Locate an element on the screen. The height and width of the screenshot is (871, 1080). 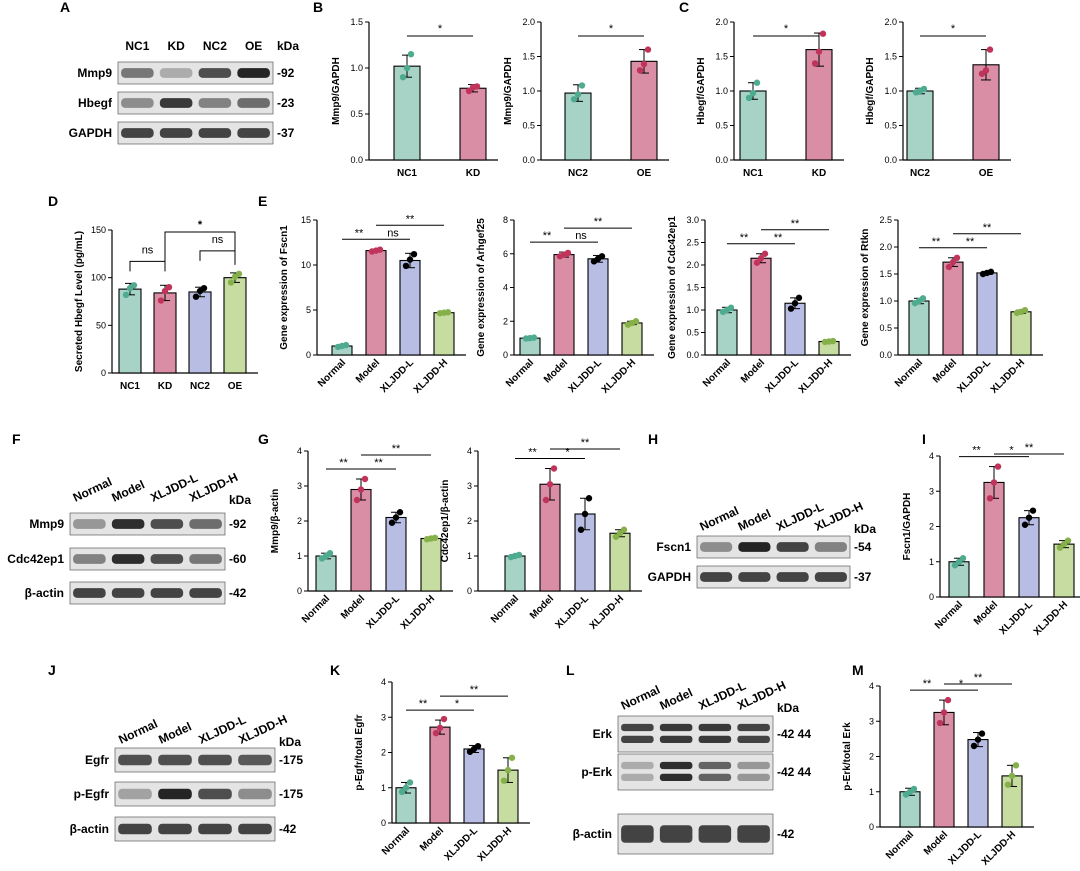
significance-bracket is located at coordinates (200, 248).